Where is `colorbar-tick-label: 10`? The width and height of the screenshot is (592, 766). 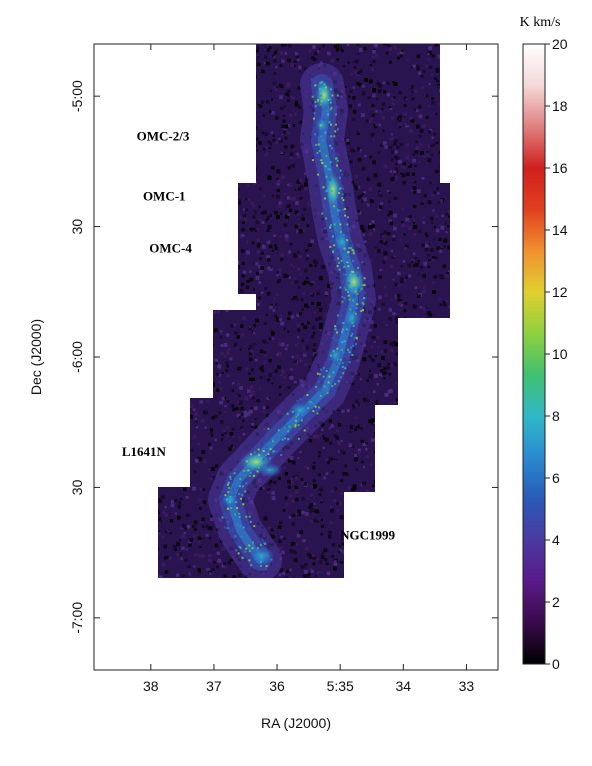
colorbar-tick-label: 10 is located at coordinates (560, 354).